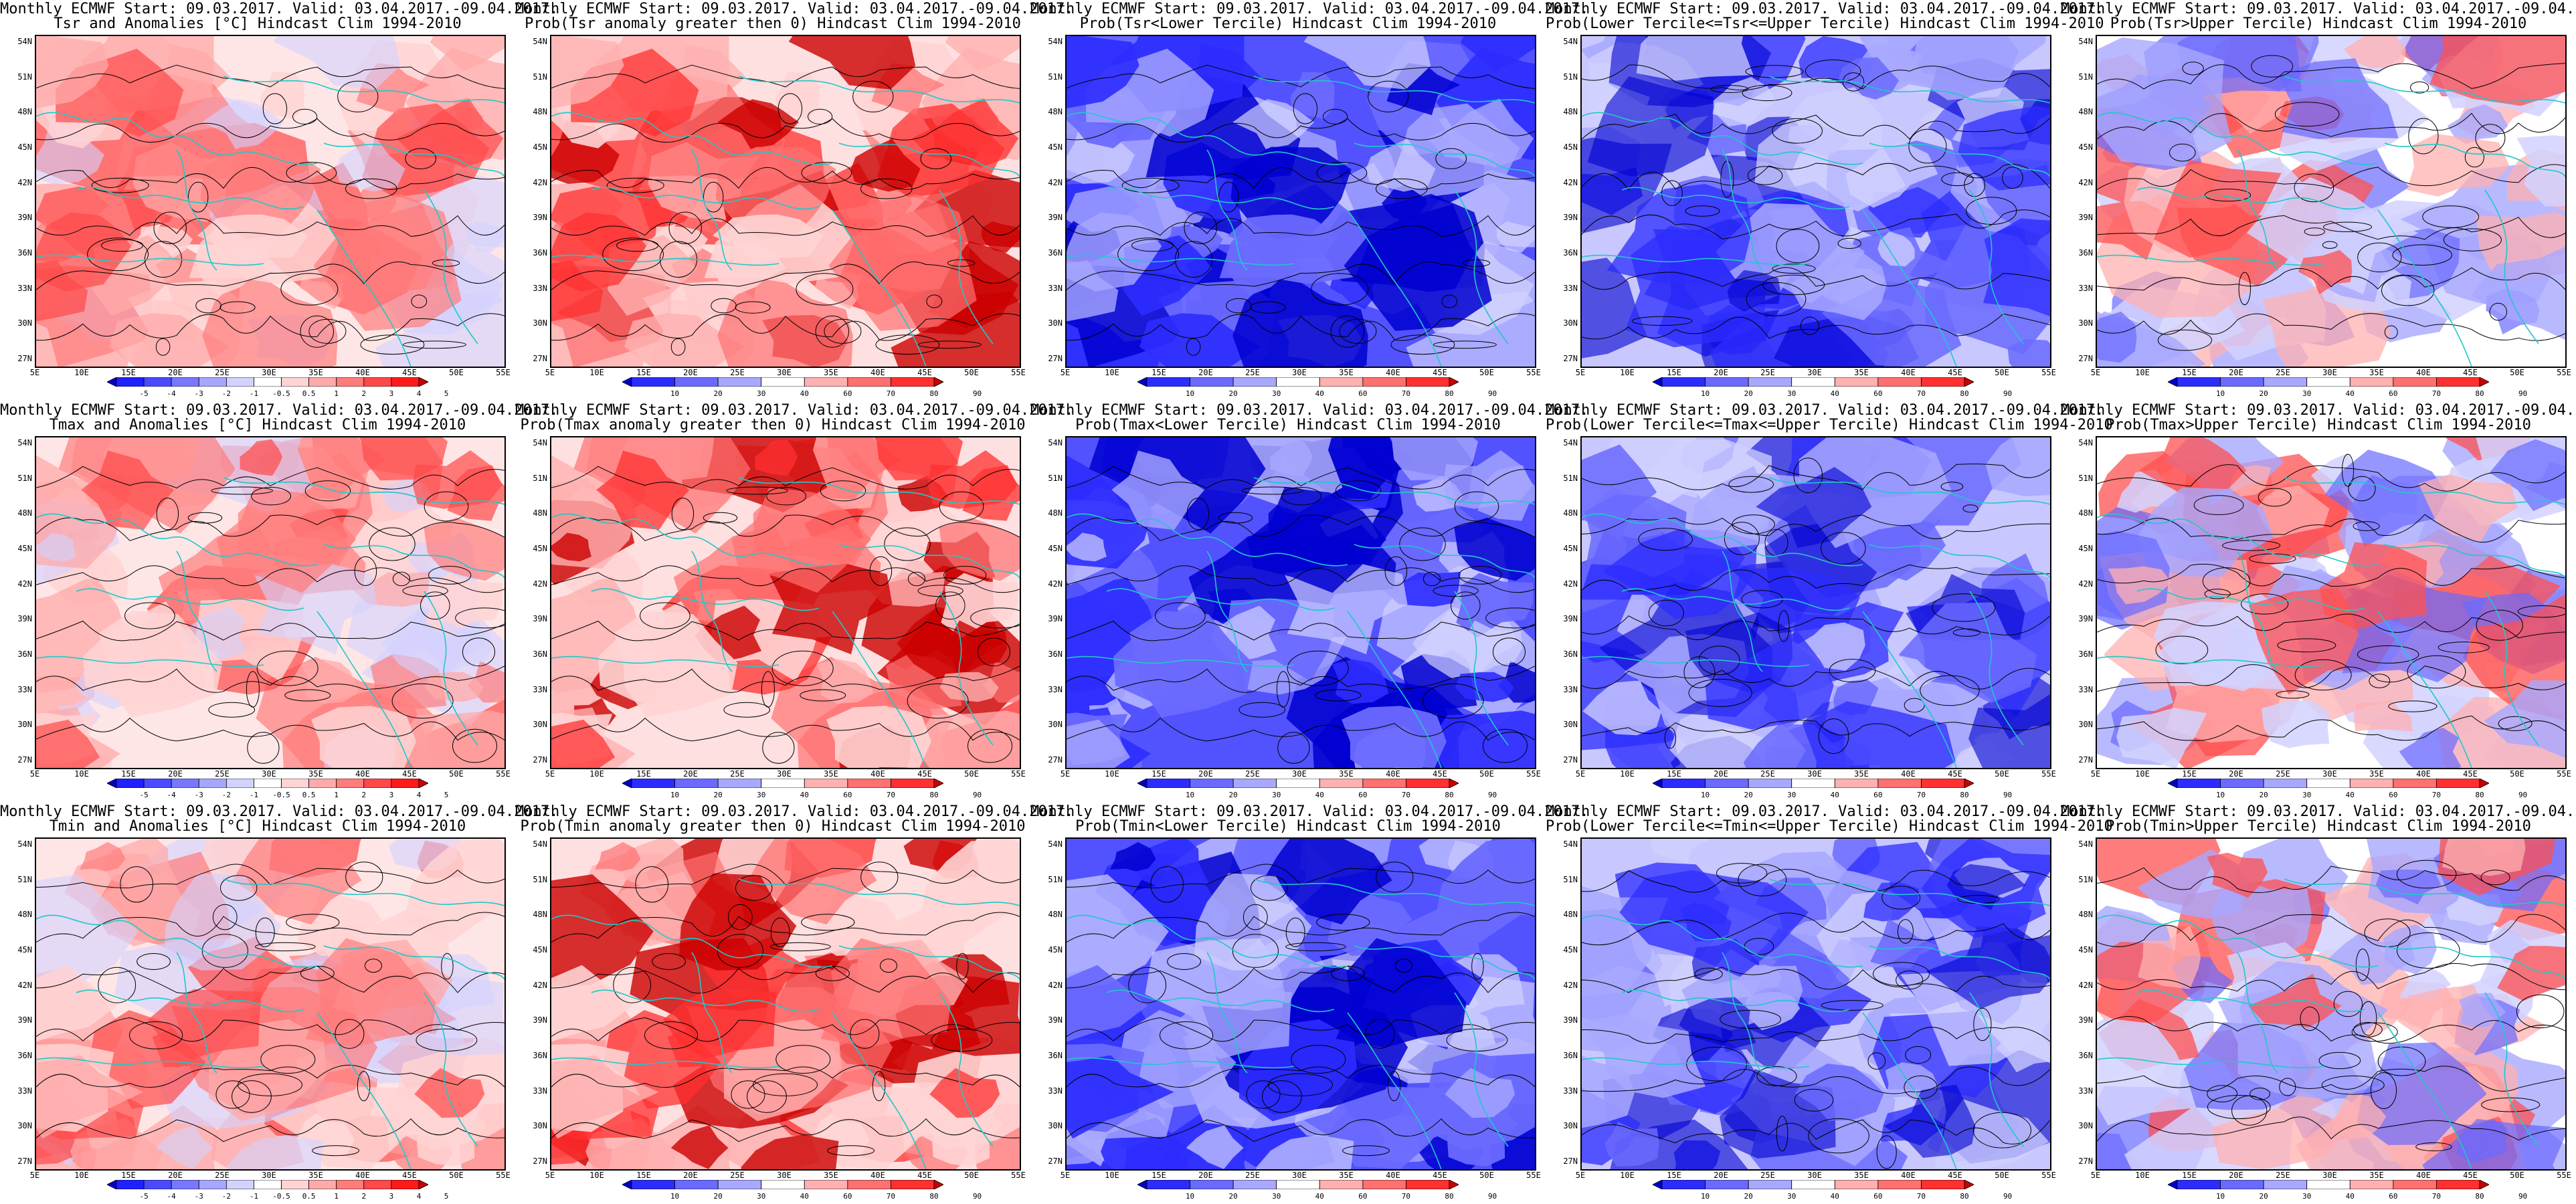 Image resolution: width=2576 pixels, height=1204 pixels. I want to click on colorbar, so click(2328, 783).